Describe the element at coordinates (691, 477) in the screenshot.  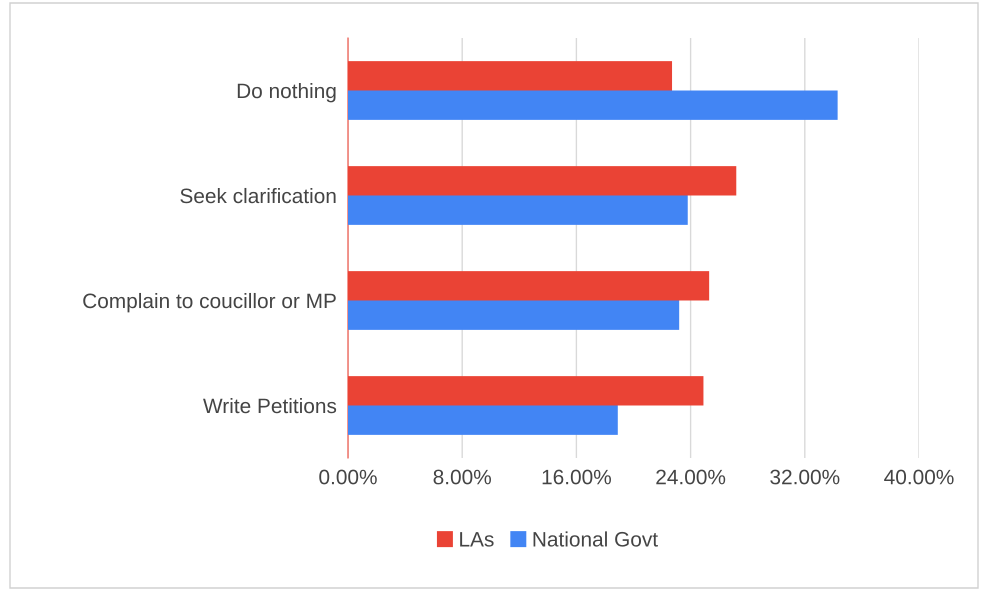
I see `x-tick-label: 24.00%` at that location.